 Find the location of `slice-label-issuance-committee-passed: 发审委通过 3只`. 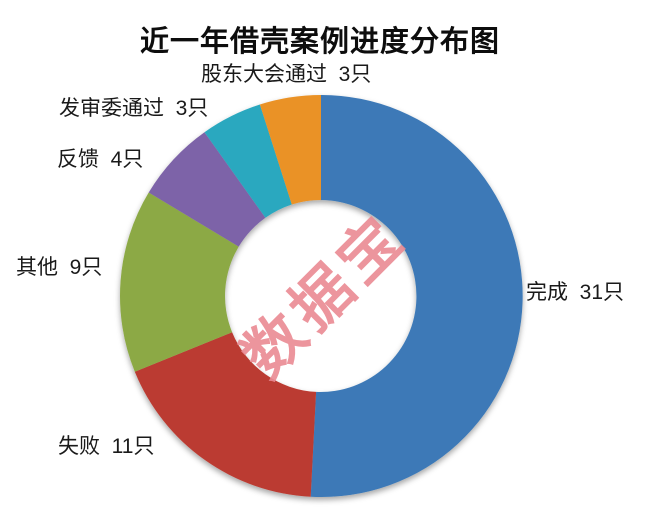

slice-label-issuance-committee-passed: 发审委通过 3只 is located at coordinates (134, 108).